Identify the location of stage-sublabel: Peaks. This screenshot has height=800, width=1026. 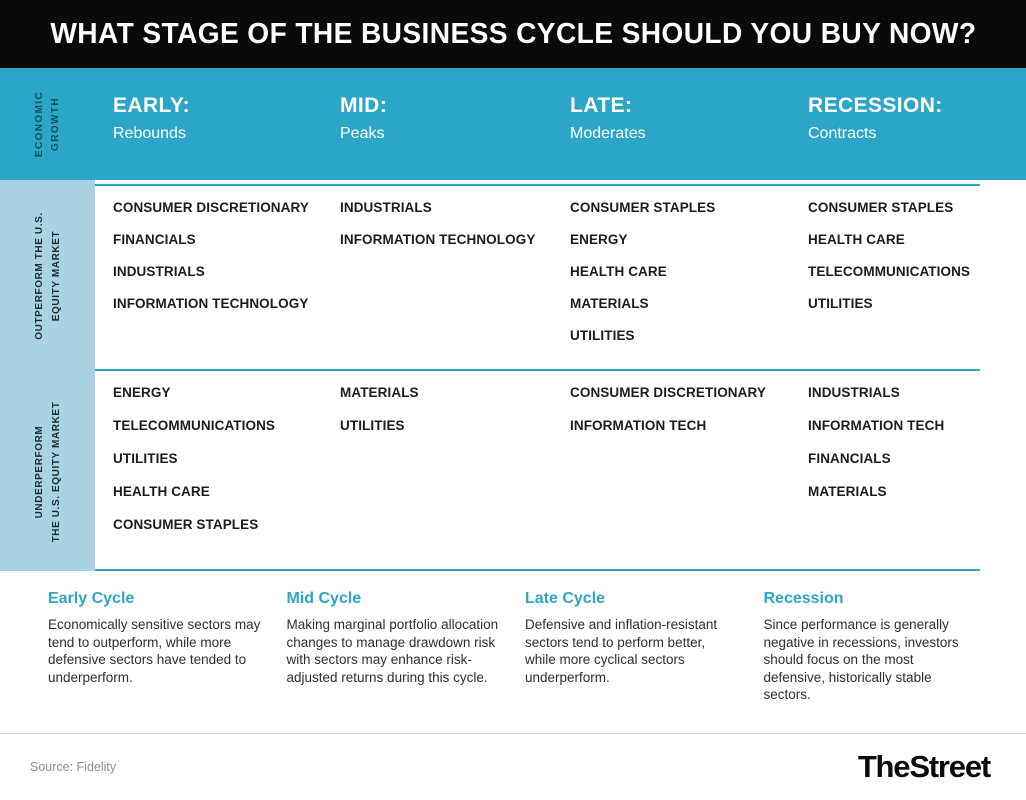
(362, 133).